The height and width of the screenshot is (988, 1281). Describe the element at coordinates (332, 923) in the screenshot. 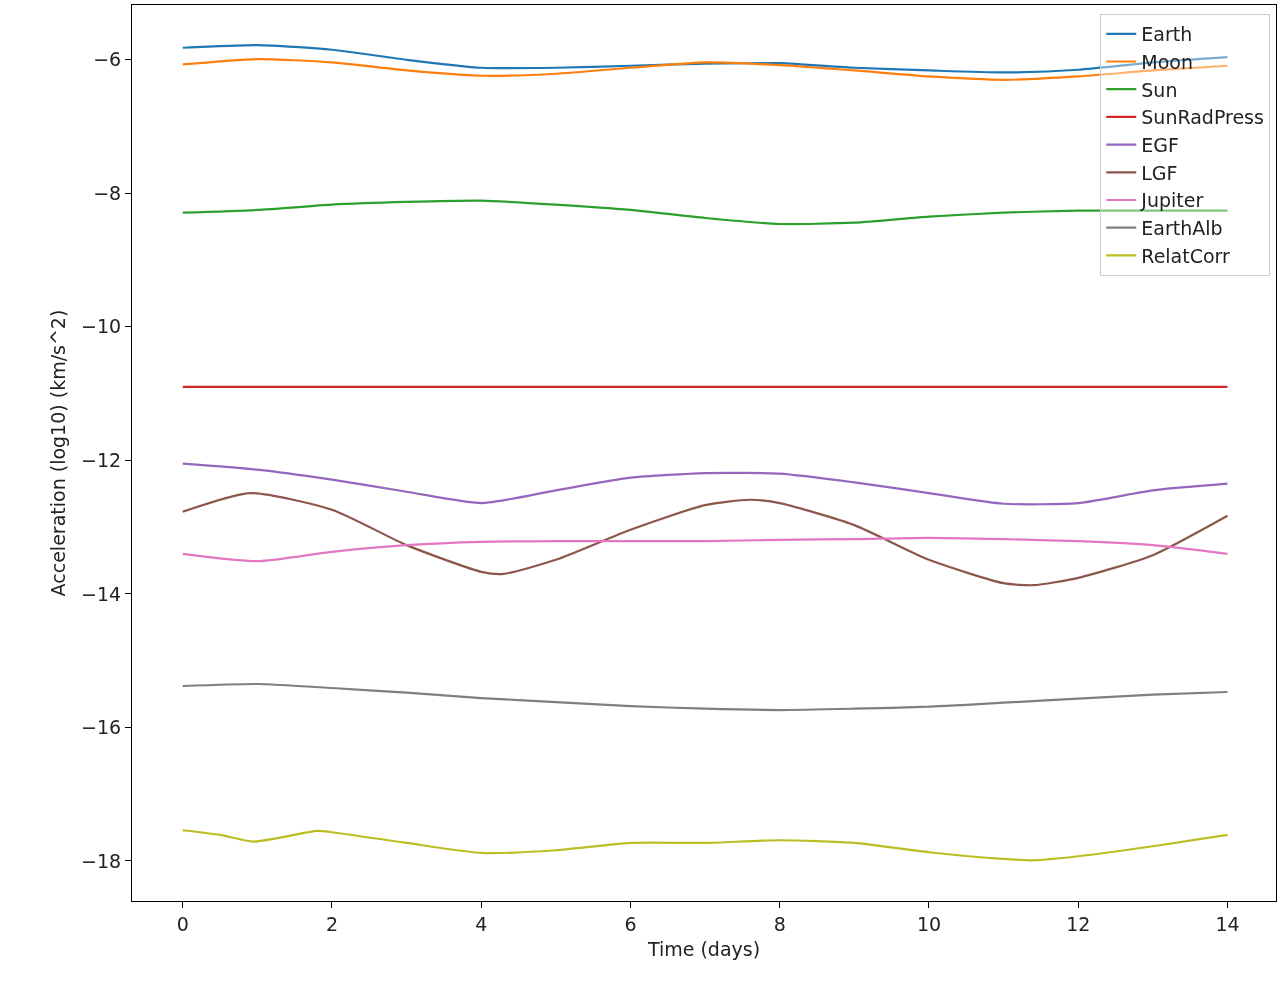

I see `x-tick-label: 2` at that location.